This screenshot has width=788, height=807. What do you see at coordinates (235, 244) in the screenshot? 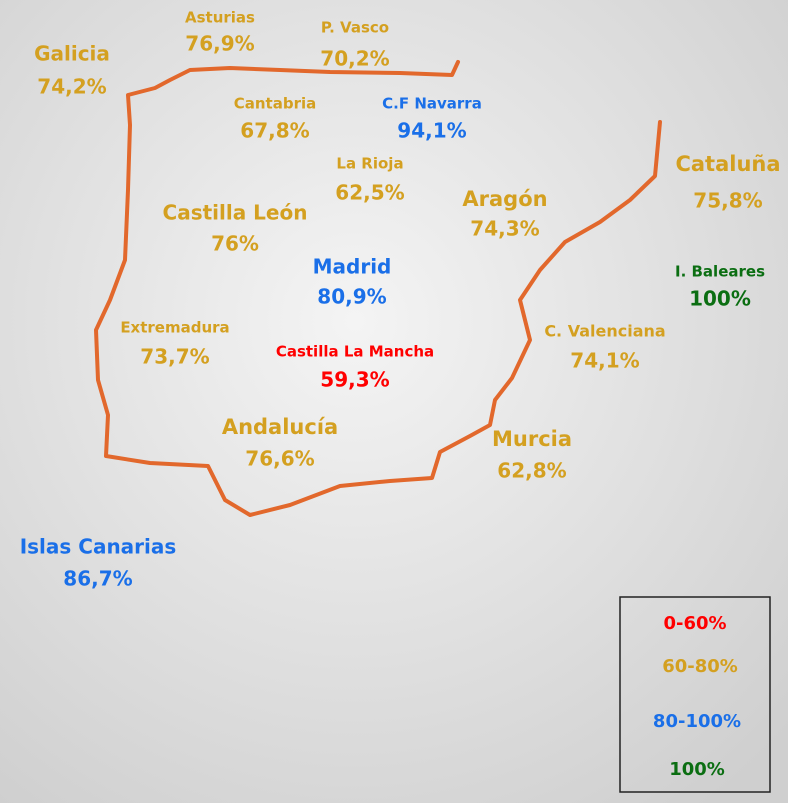
I see `region-value: 76%` at bounding box center [235, 244].